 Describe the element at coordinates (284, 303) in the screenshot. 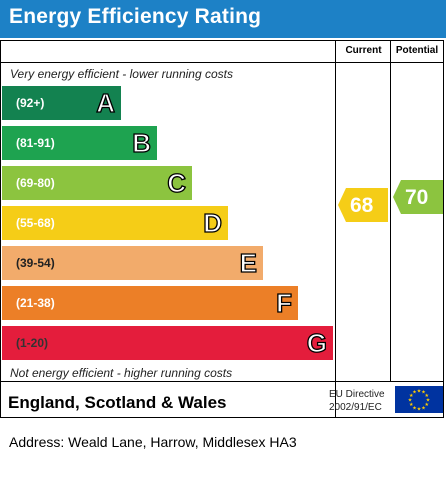

I see `band-letter: F` at that location.